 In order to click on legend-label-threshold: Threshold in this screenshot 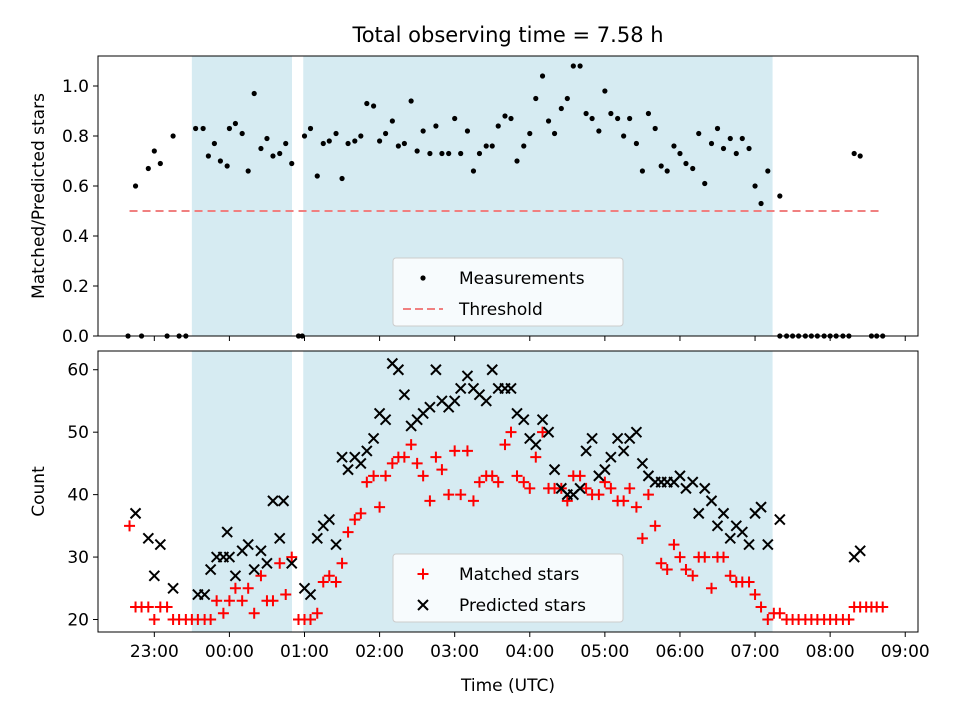, I will do `click(500, 310)`.